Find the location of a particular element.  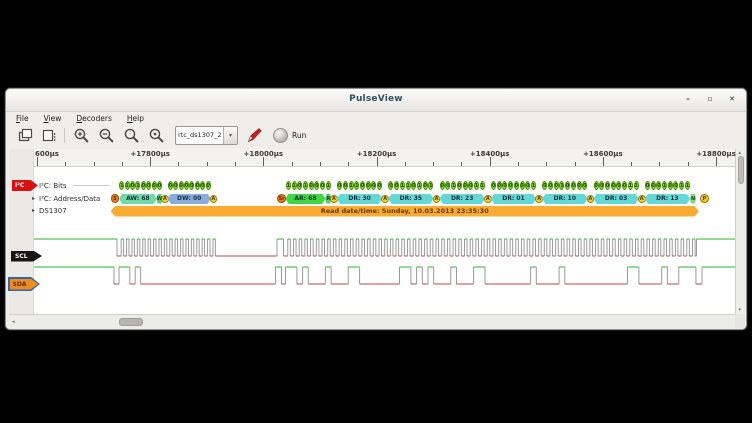

menu-view: View is located at coordinates (52, 118).